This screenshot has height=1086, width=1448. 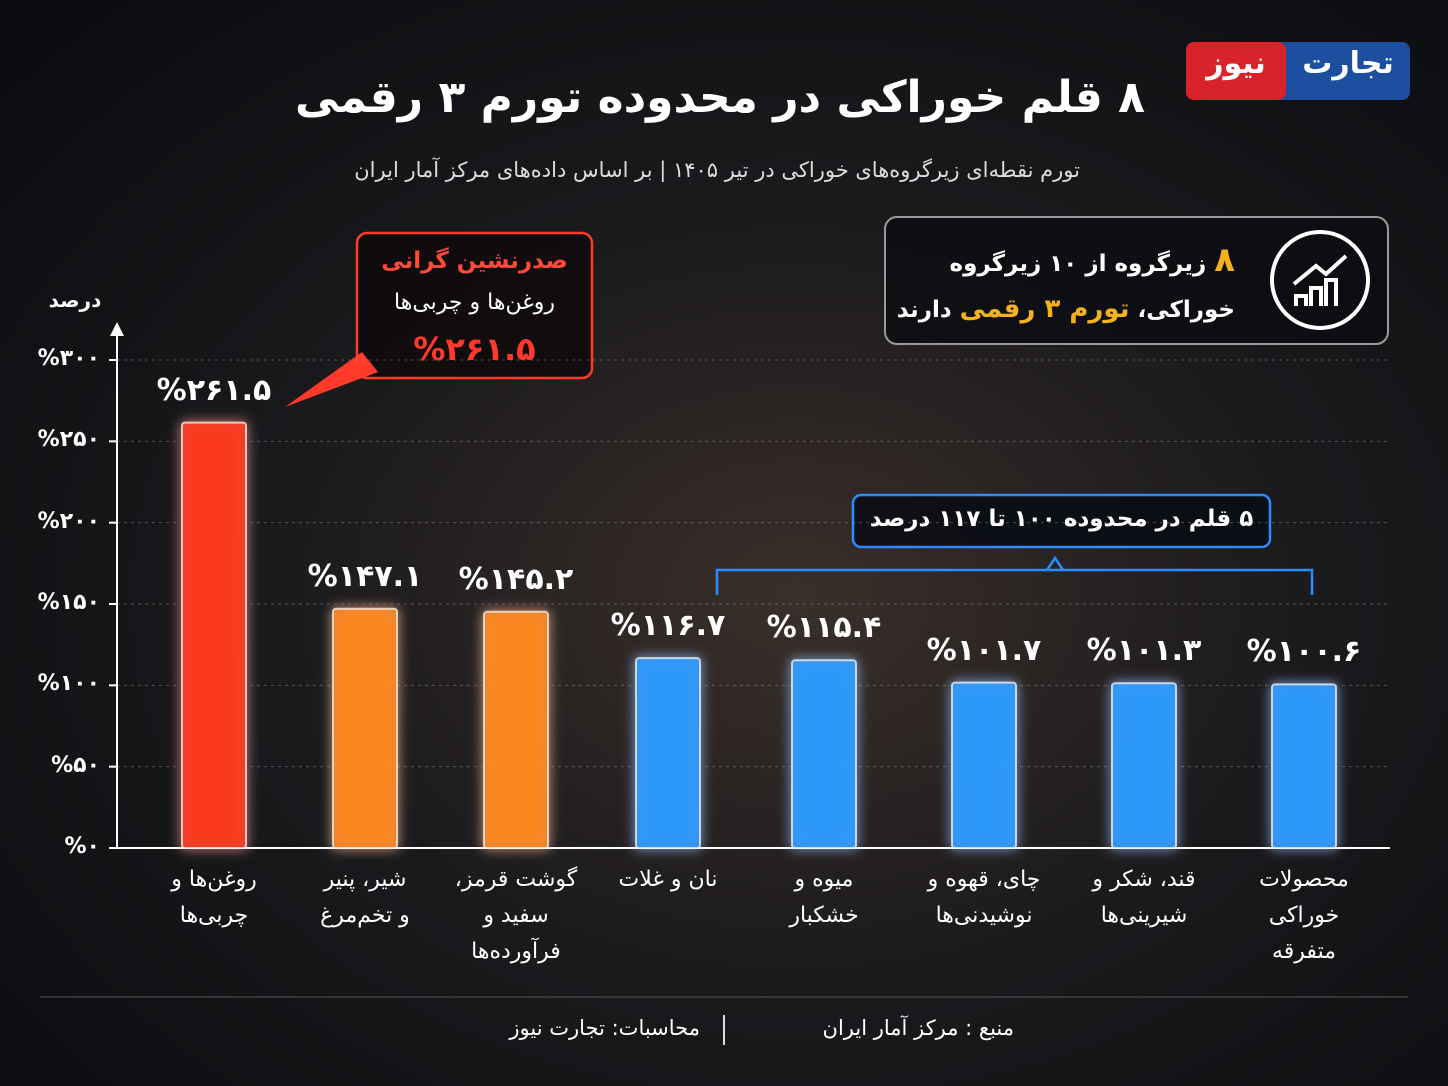 I want to click on value-label: %۱۴۵.۲, so click(x=516, y=579).